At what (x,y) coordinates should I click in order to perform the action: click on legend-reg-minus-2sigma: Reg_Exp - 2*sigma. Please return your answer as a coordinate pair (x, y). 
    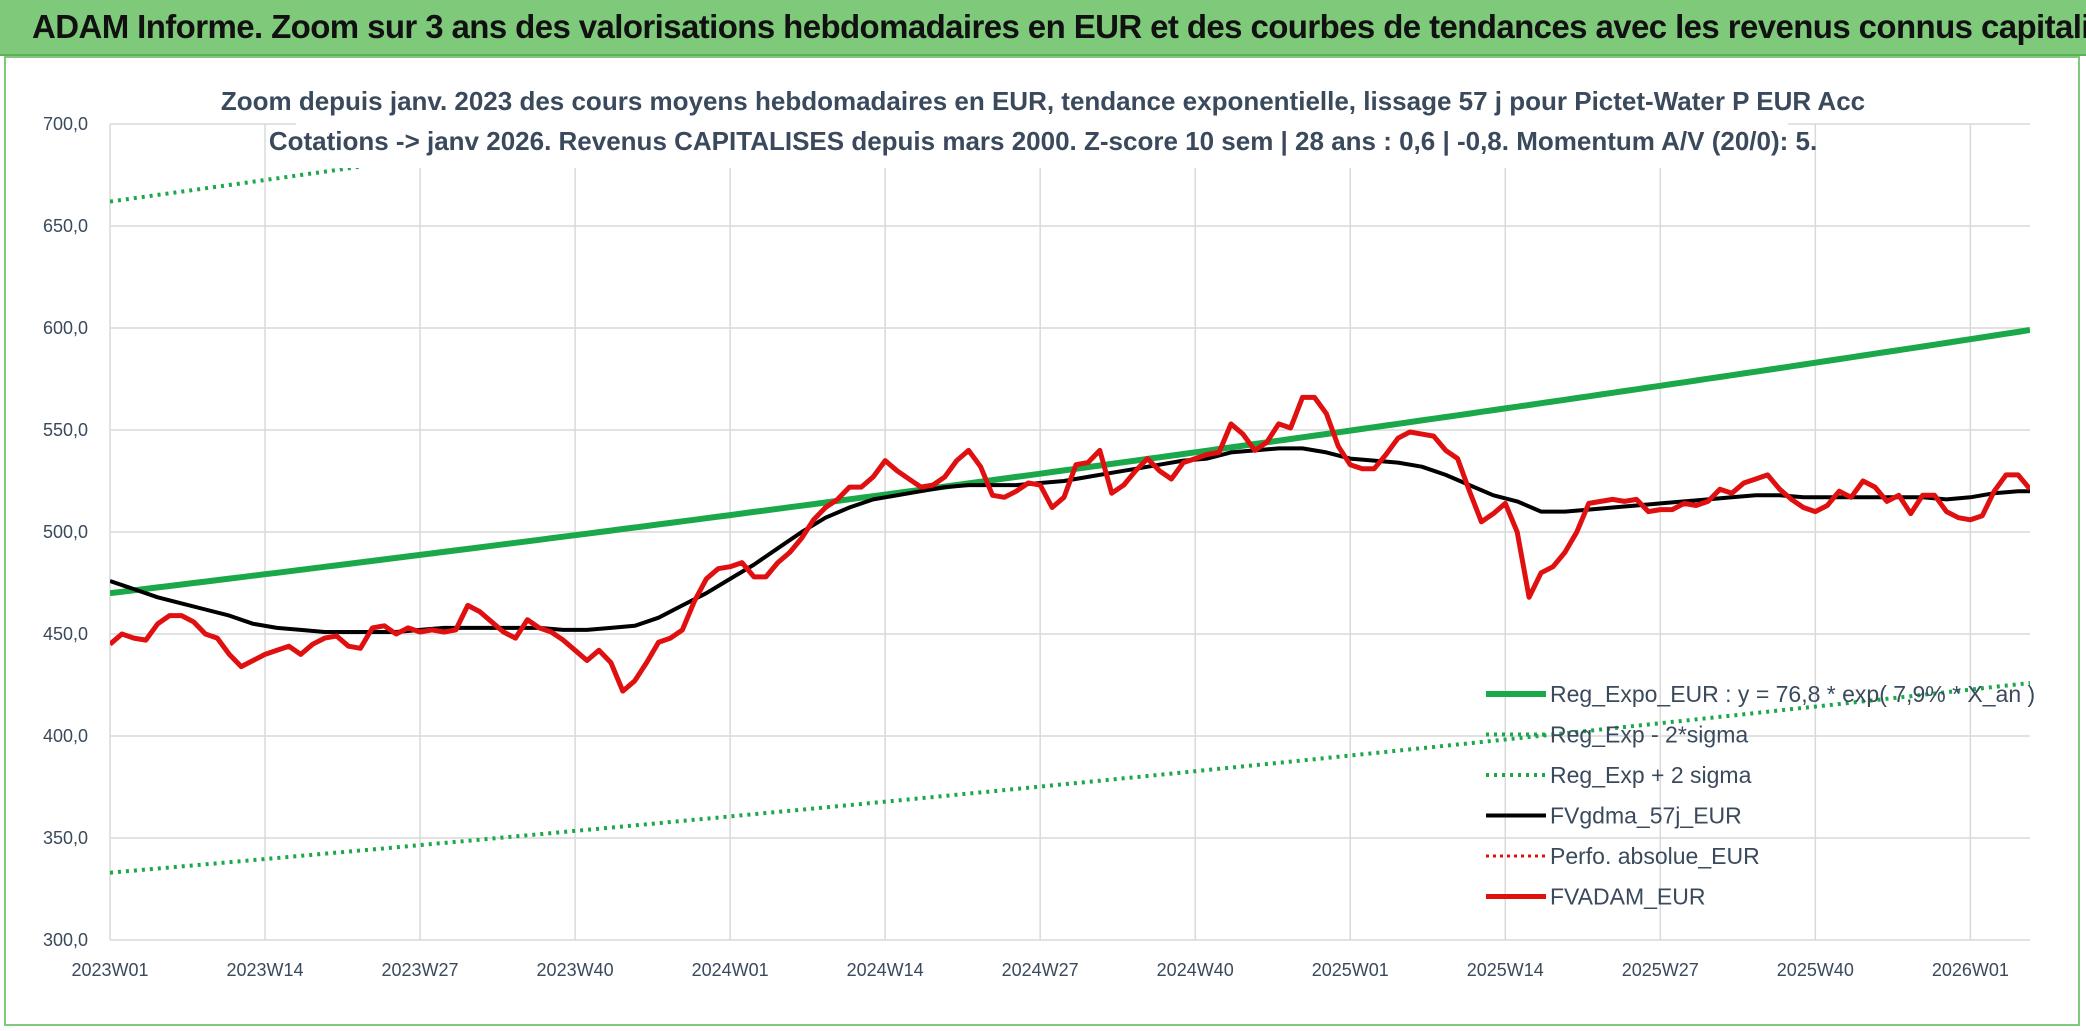
    Looking at the image, I should click on (1617, 735).